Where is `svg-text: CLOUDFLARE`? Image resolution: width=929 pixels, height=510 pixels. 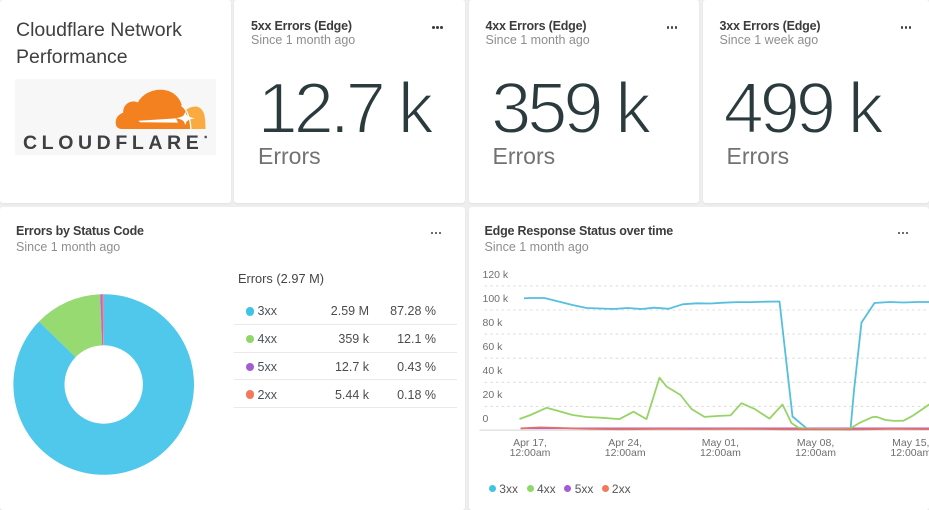
svg-text: CLOUDFLARE is located at coordinates (113, 143).